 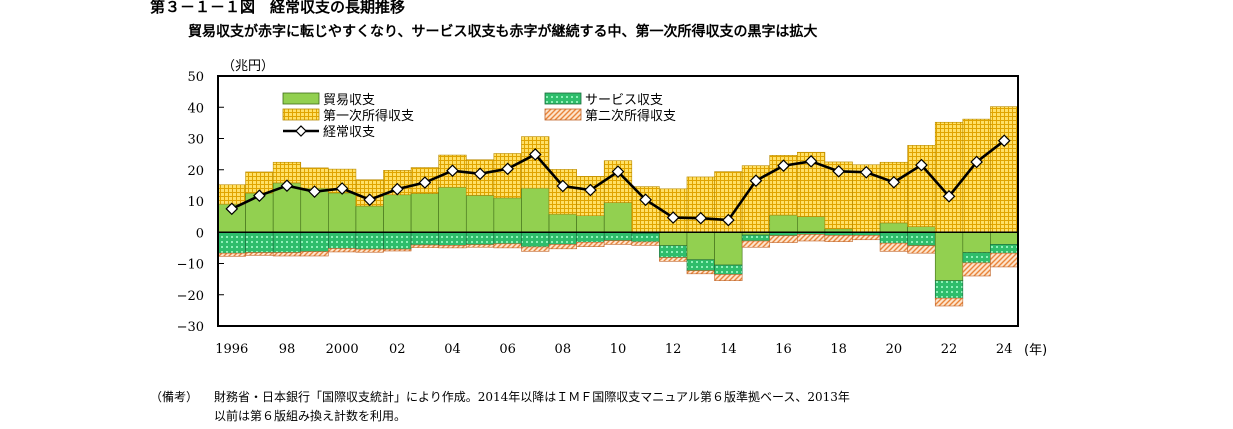 What do you see at coordinates (195, 140) in the screenshot?
I see `y-tick-label: 30` at bounding box center [195, 140].